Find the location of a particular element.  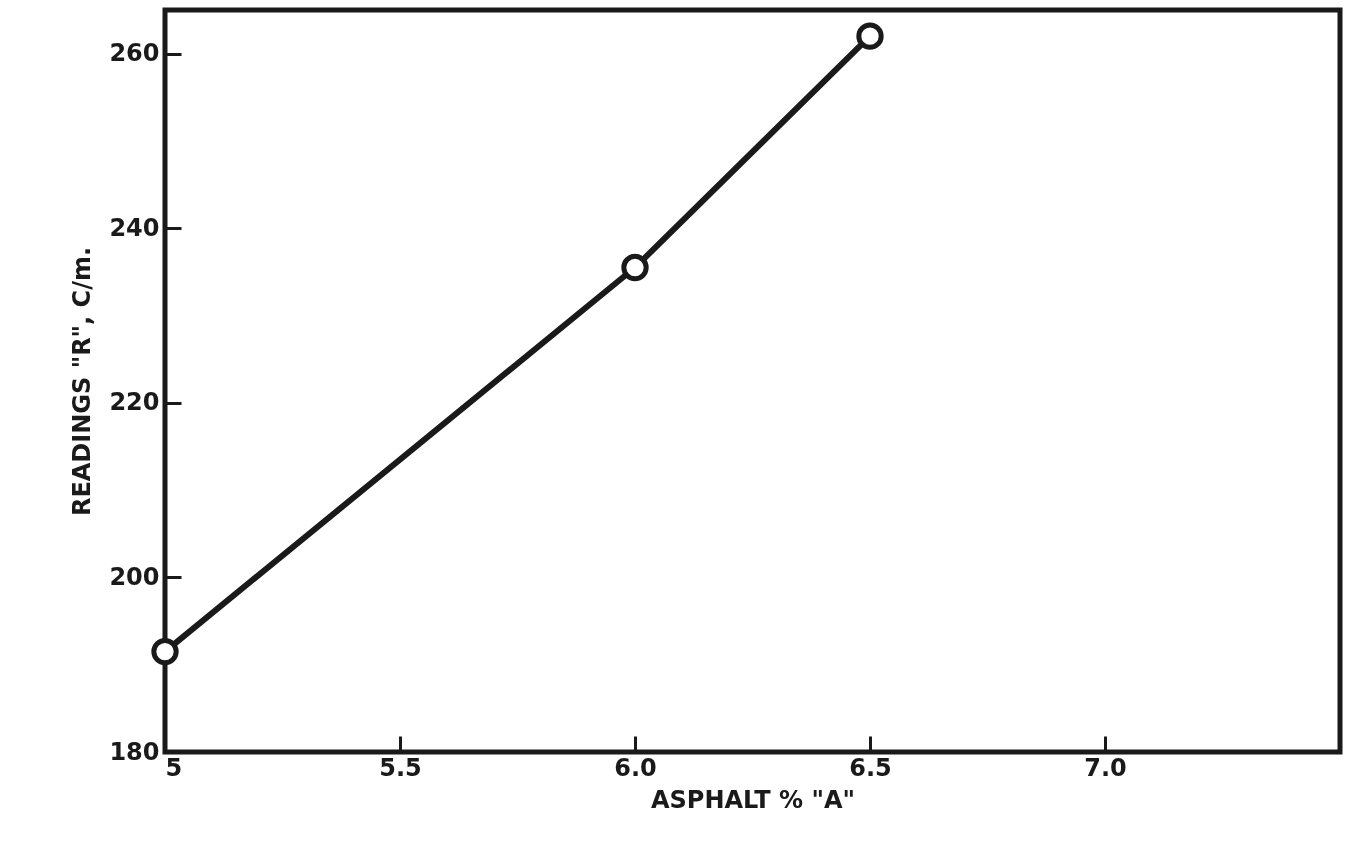

y-tick-label: 200 is located at coordinates (134, 576).